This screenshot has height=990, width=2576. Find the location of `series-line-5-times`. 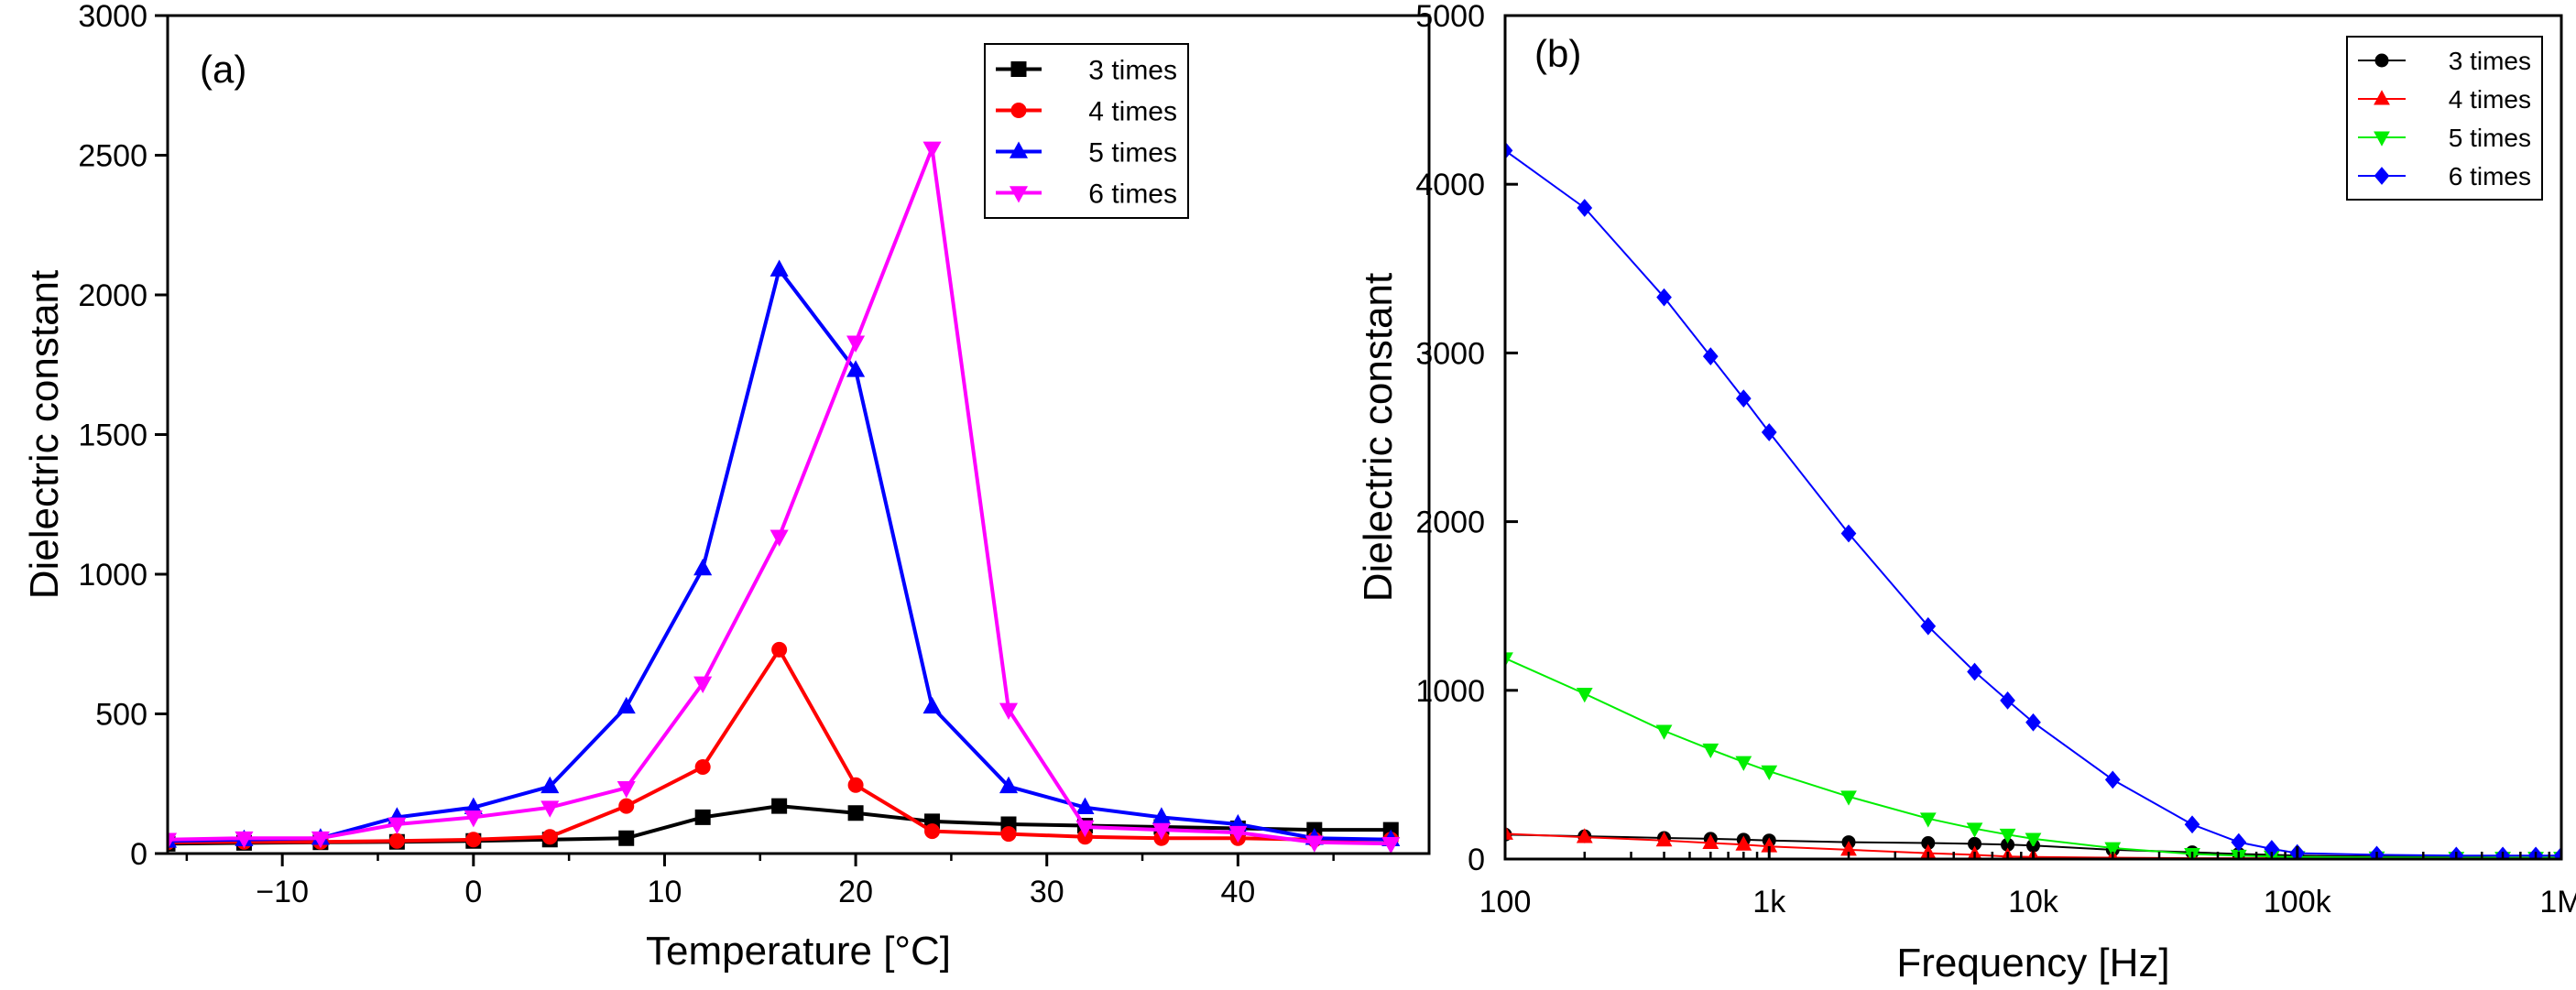

series-line-5-times is located at coordinates (2033, 758).